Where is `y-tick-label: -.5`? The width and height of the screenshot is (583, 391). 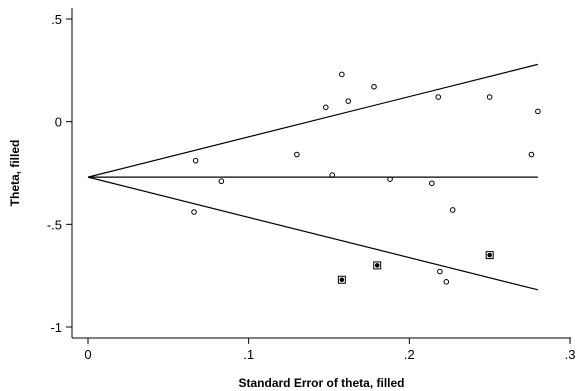
y-tick-label: -.5 is located at coordinates (54, 224).